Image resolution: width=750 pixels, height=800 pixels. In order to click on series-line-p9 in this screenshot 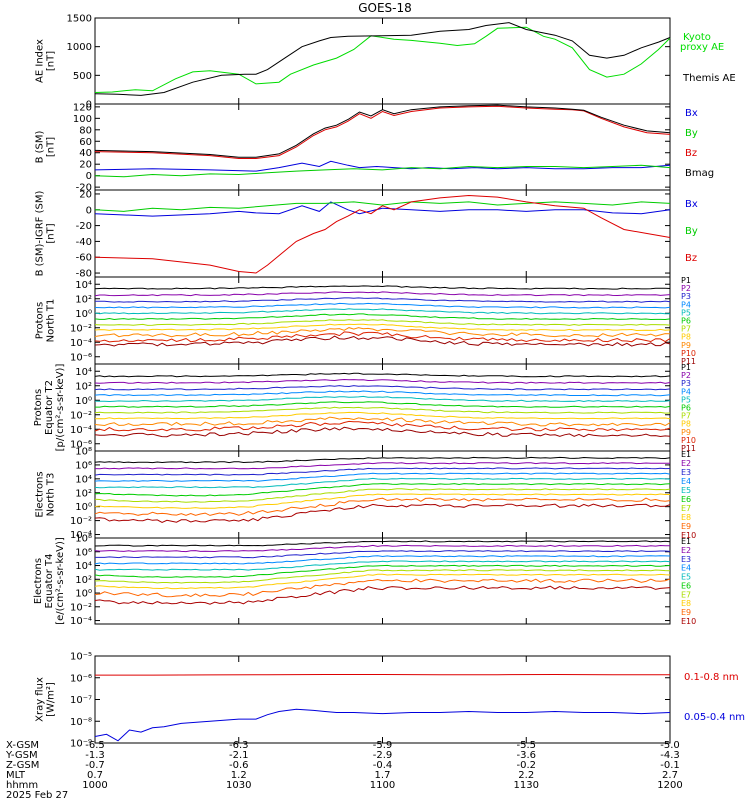, I will do `click(382, 332)`.